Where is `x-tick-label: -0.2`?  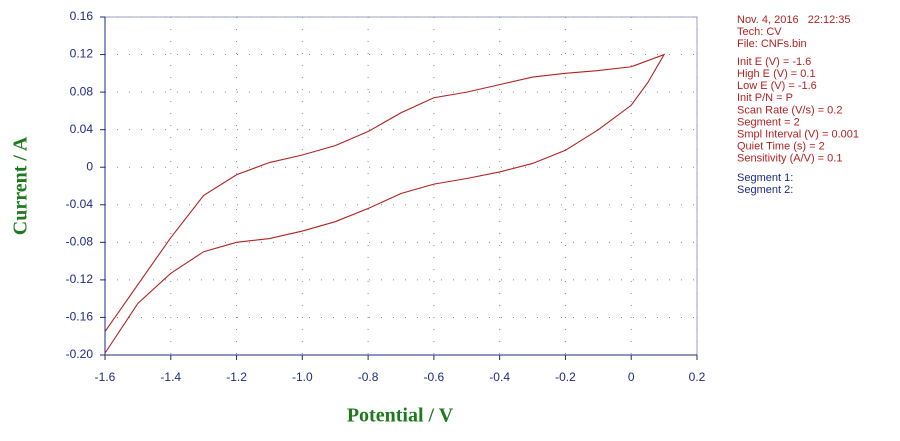 x-tick-label: -0.2 is located at coordinates (565, 377).